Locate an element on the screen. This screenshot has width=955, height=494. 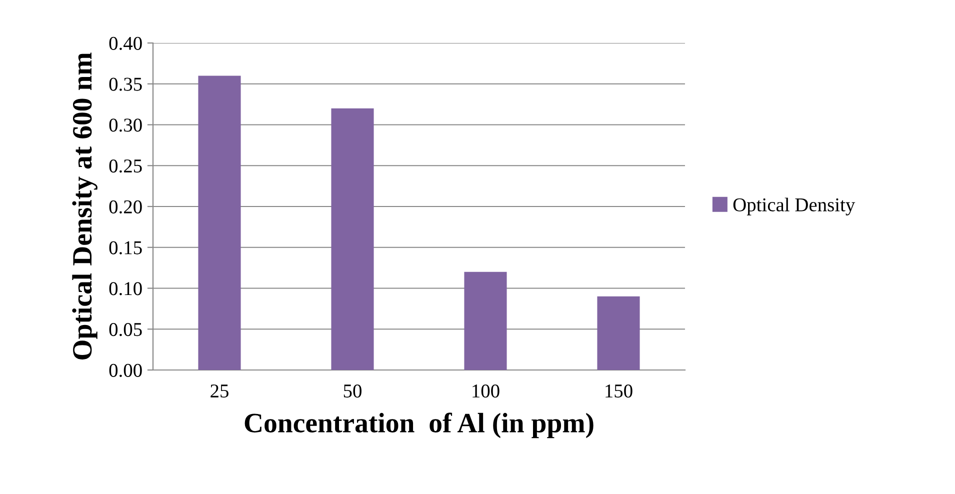
y-tick-label: 0.10 is located at coordinates (125, 289).